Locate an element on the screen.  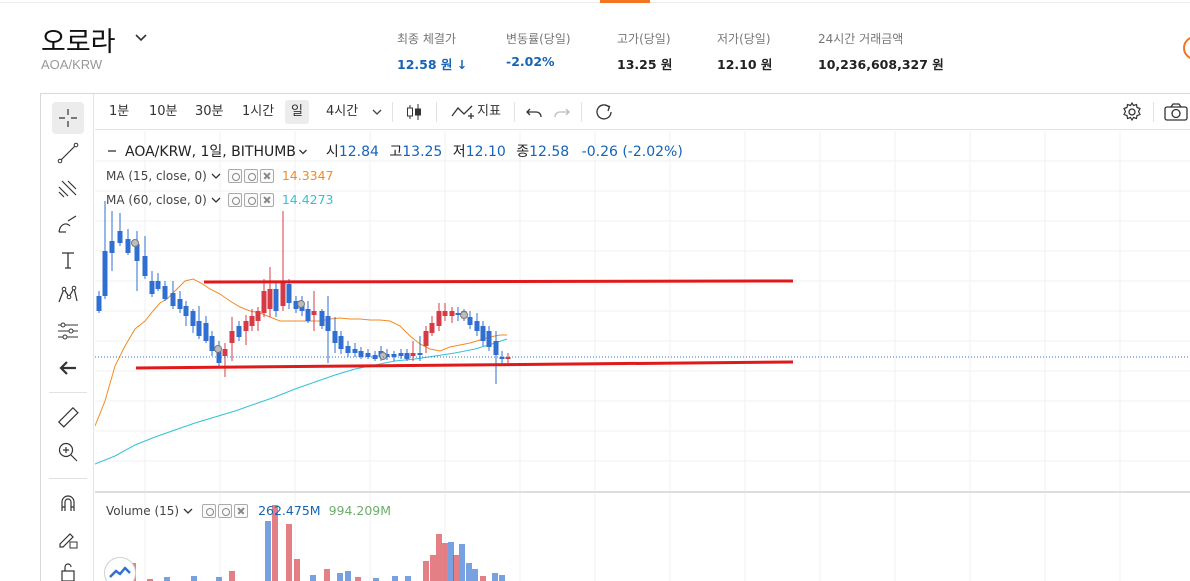
timeframe-10m: 10분 is located at coordinates (163, 111).